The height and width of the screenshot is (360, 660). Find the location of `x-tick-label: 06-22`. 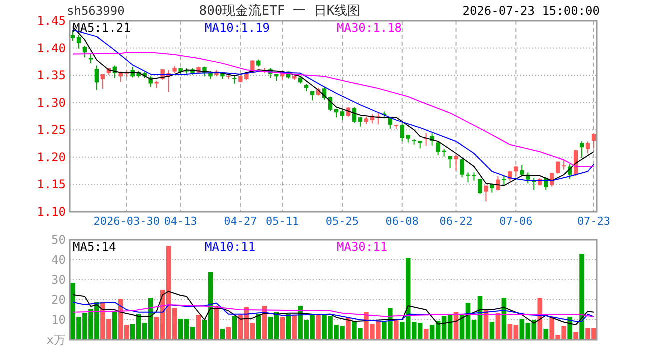

x-tick-label: 06-22 is located at coordinates (456, 221).